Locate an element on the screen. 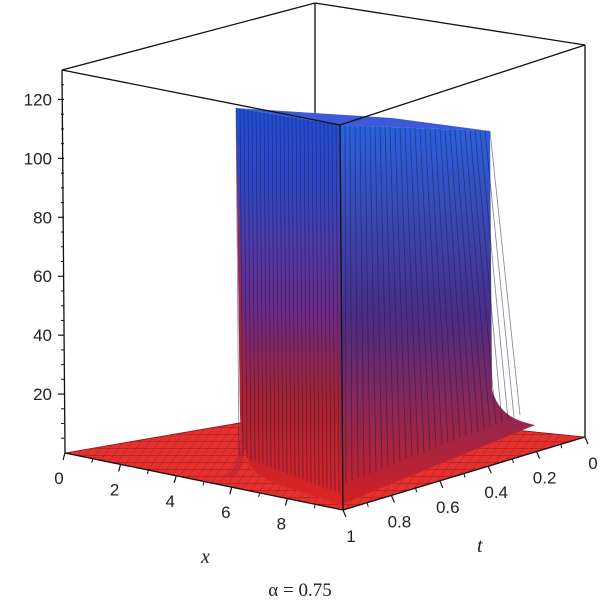 The image size is (600, 606). z-tick-label: 20 is located at coordinates (42, 394).